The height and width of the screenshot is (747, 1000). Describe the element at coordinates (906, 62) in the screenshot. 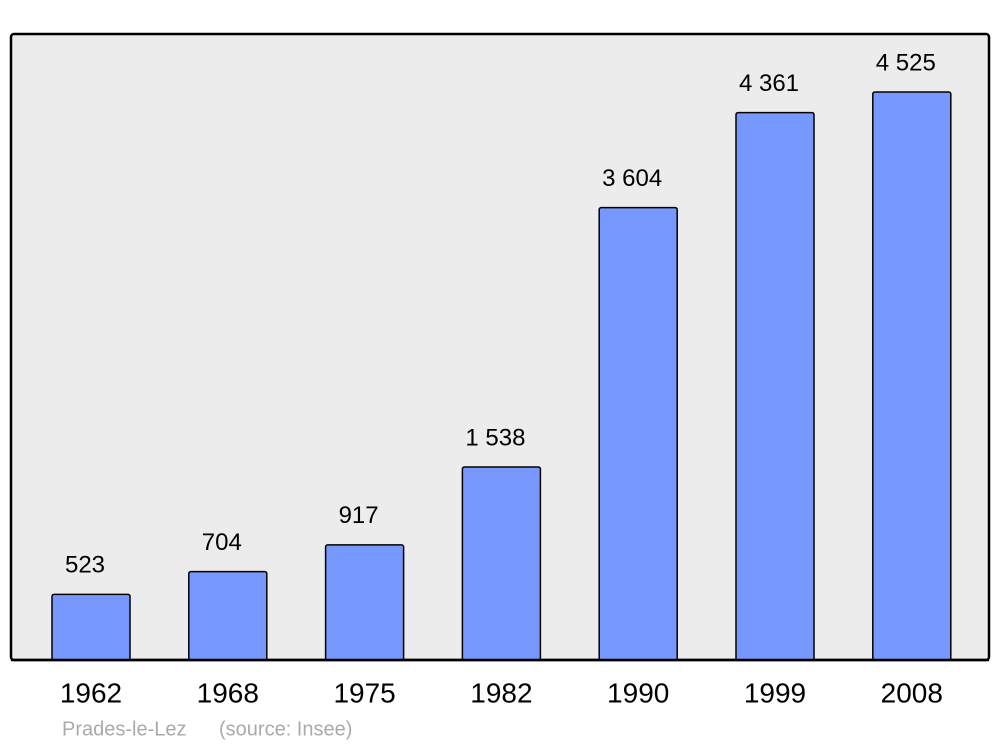

I see `value-label: 4 525` at that location.